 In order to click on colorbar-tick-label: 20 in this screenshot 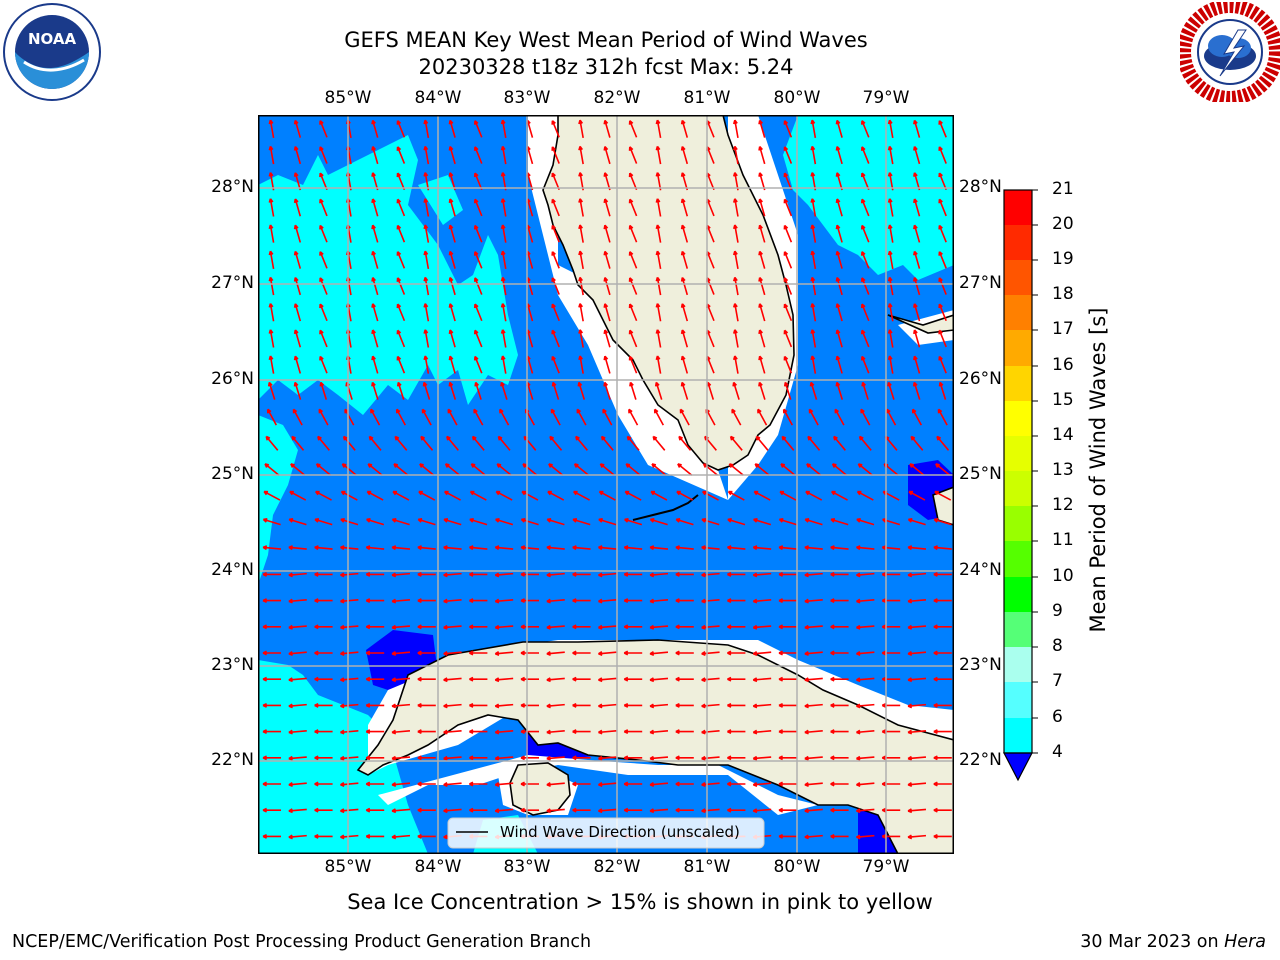, I will do `click(1063, 224)`.